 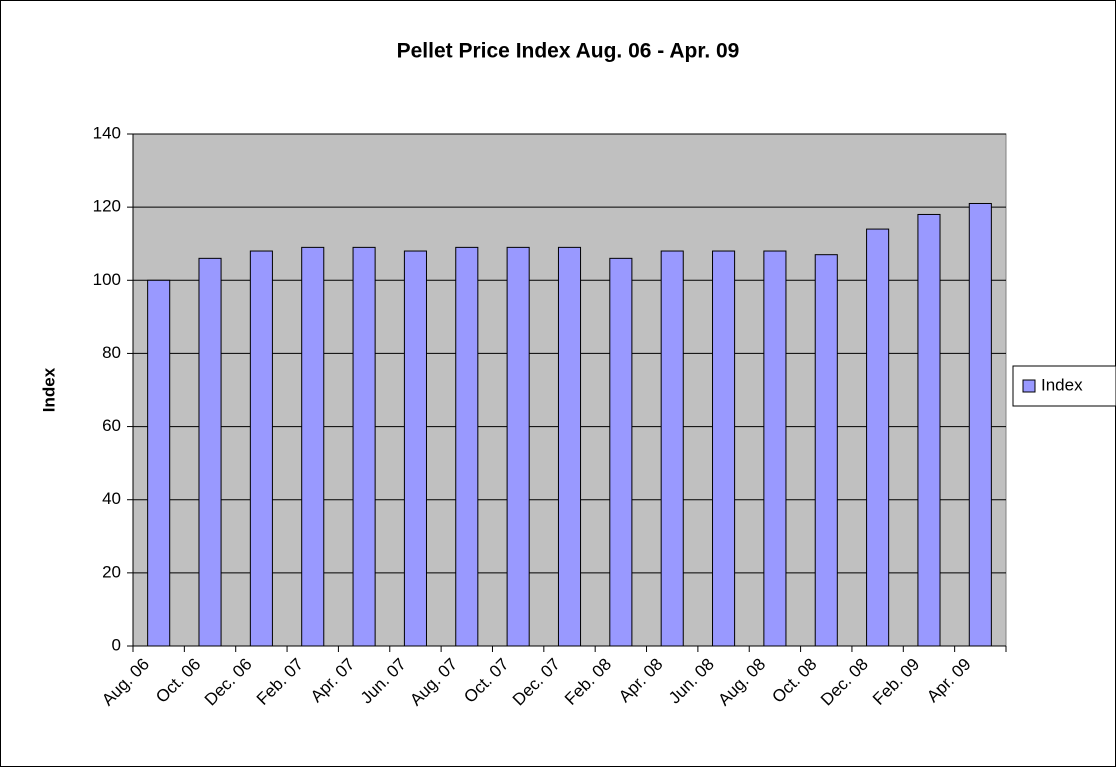 What do you see at coordinates (111, 571) in the screenshot?
I see `y-tick-label: 20` at bounding box center [111, 571].